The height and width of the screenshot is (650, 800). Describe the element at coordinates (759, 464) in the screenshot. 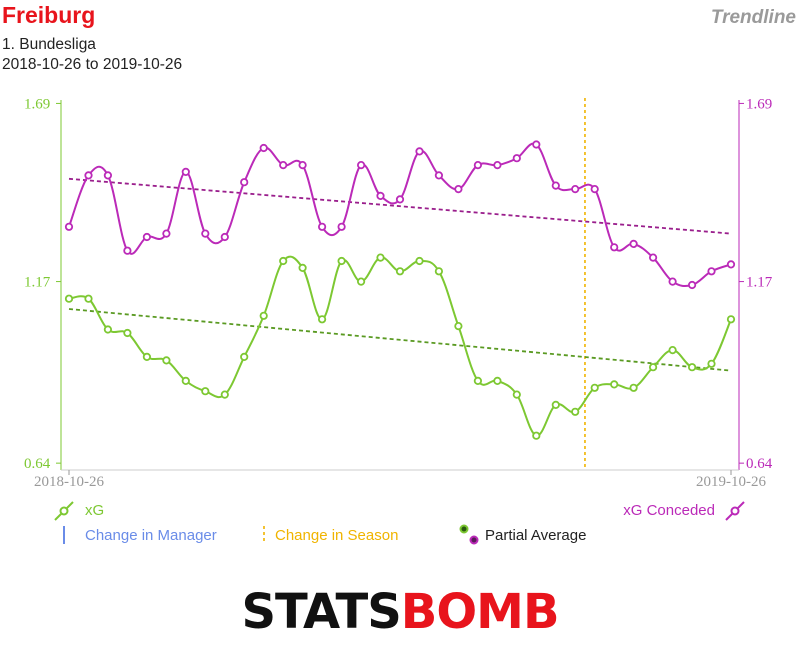

I see `right-tick-label: 0.64` at that location.